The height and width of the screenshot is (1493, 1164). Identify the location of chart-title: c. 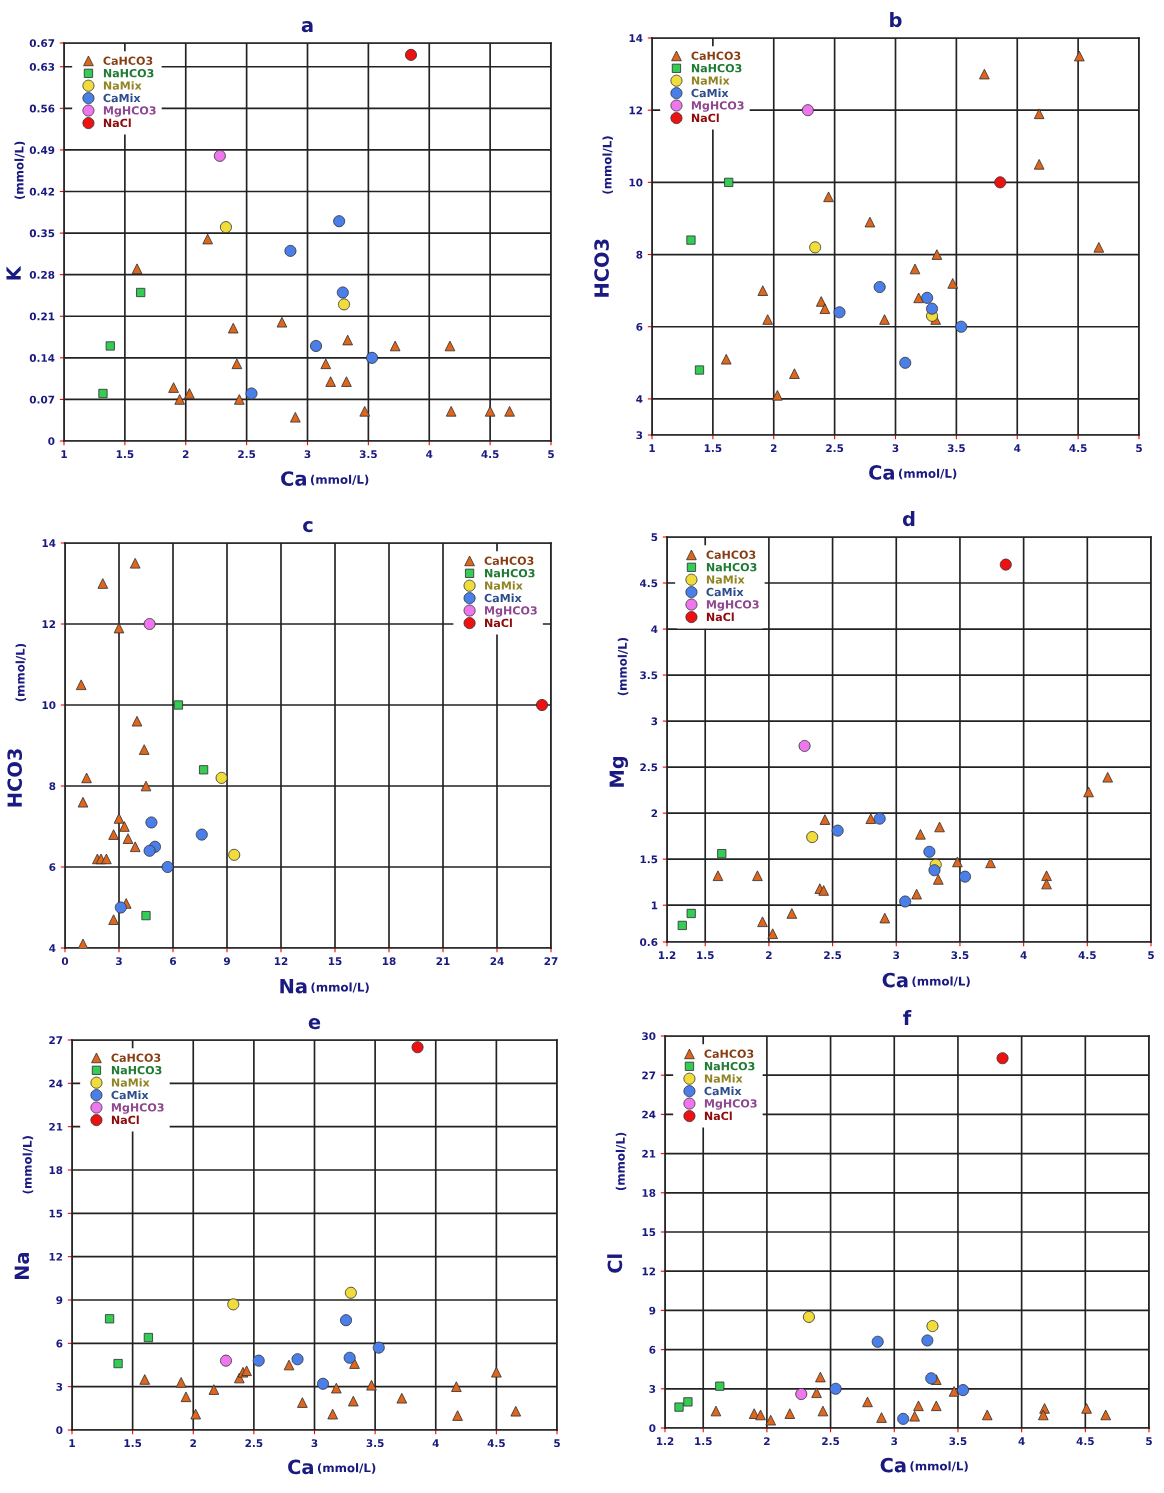
(308, 527).